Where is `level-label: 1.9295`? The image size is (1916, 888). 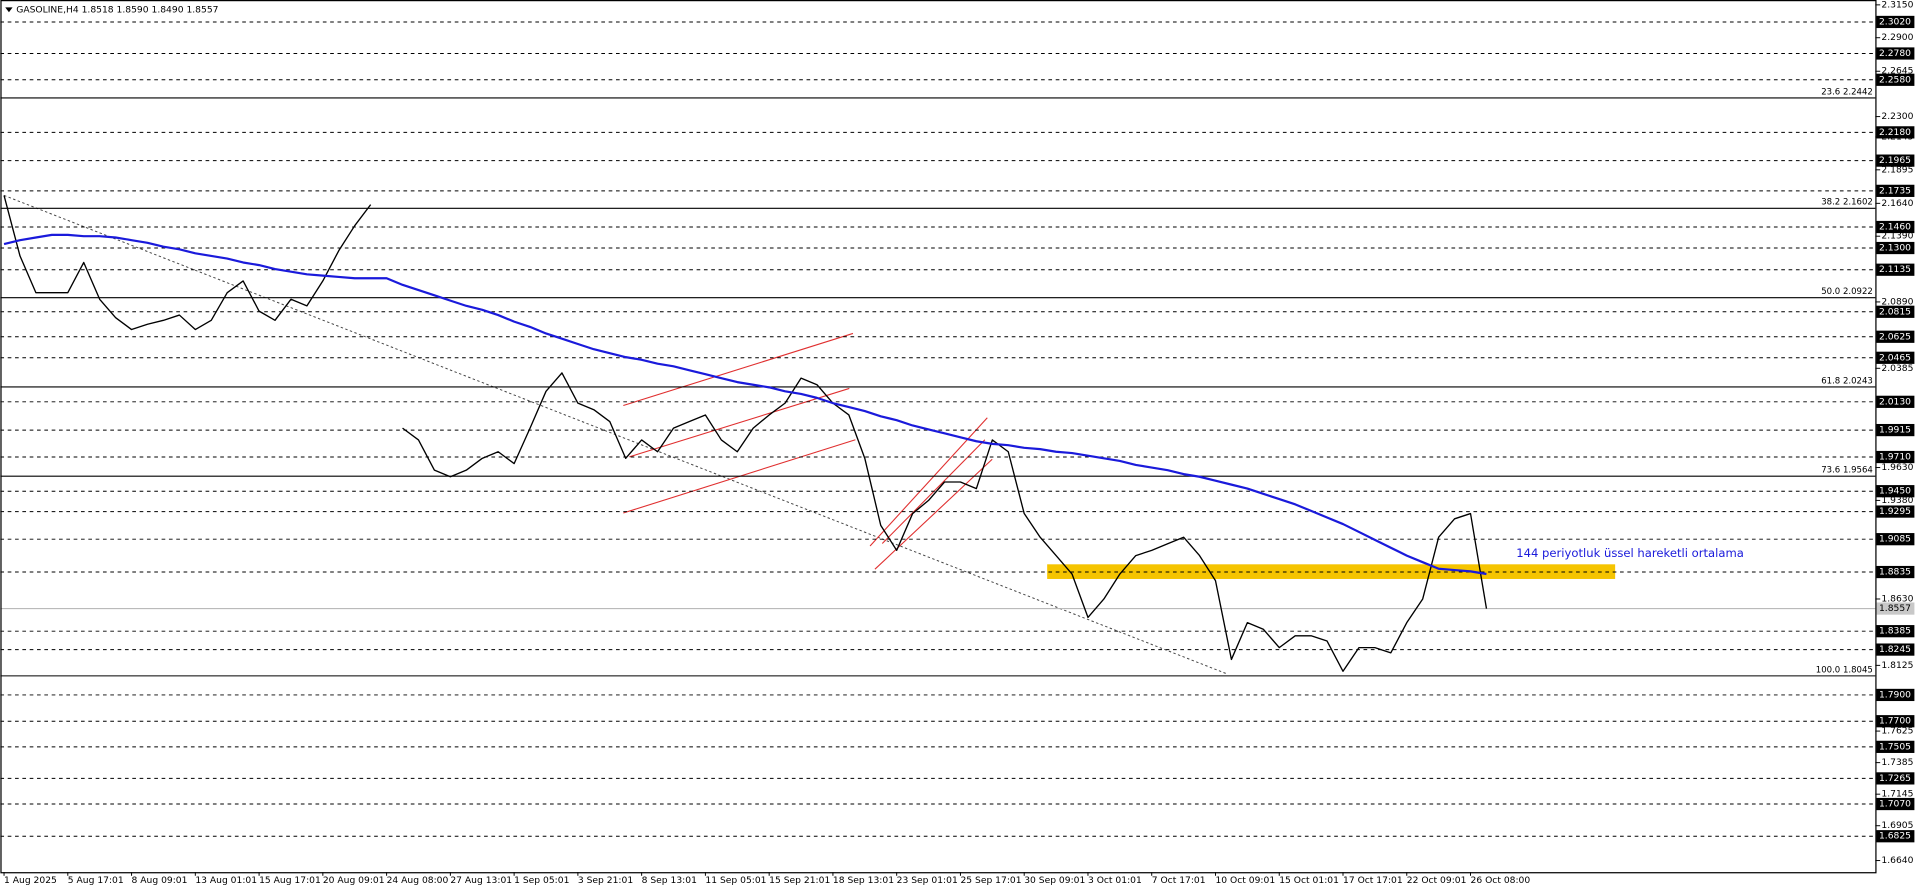 level-label: 1.9295 is located at coordinates (1895, 511).